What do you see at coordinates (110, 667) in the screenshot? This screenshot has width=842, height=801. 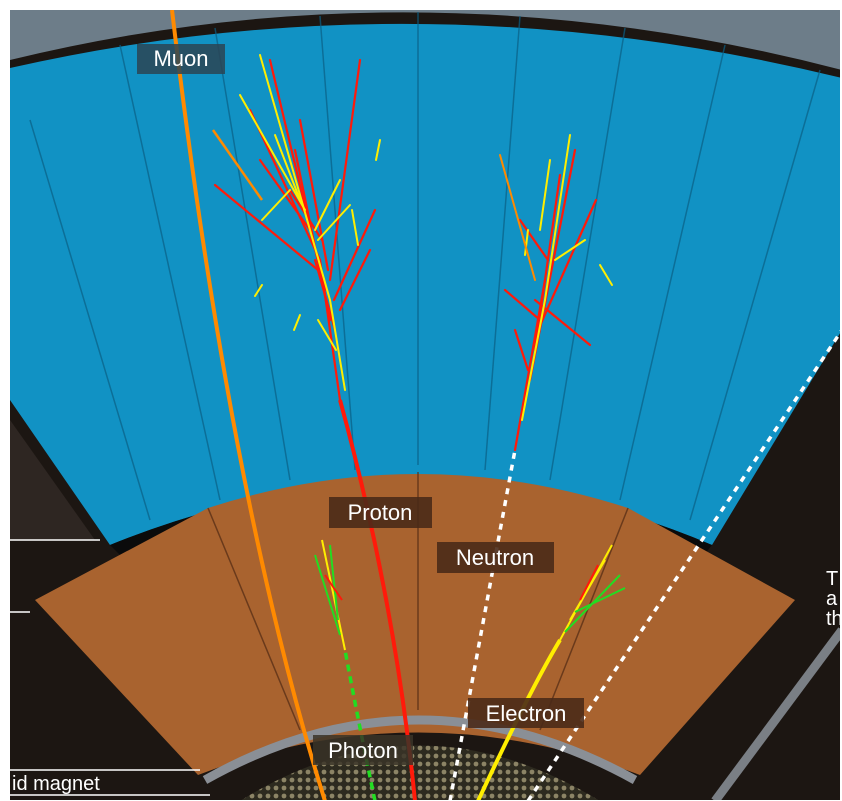 I see `left-guide-lines` at bounding box center [110, 667].